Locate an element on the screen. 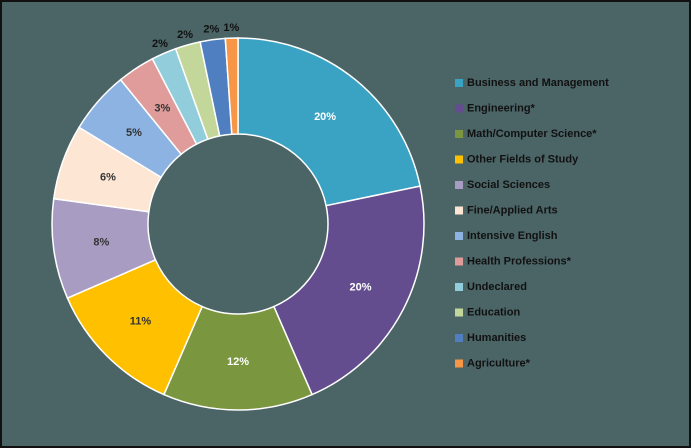  legend-label: Intensive English is located at coordinates (512, 236).